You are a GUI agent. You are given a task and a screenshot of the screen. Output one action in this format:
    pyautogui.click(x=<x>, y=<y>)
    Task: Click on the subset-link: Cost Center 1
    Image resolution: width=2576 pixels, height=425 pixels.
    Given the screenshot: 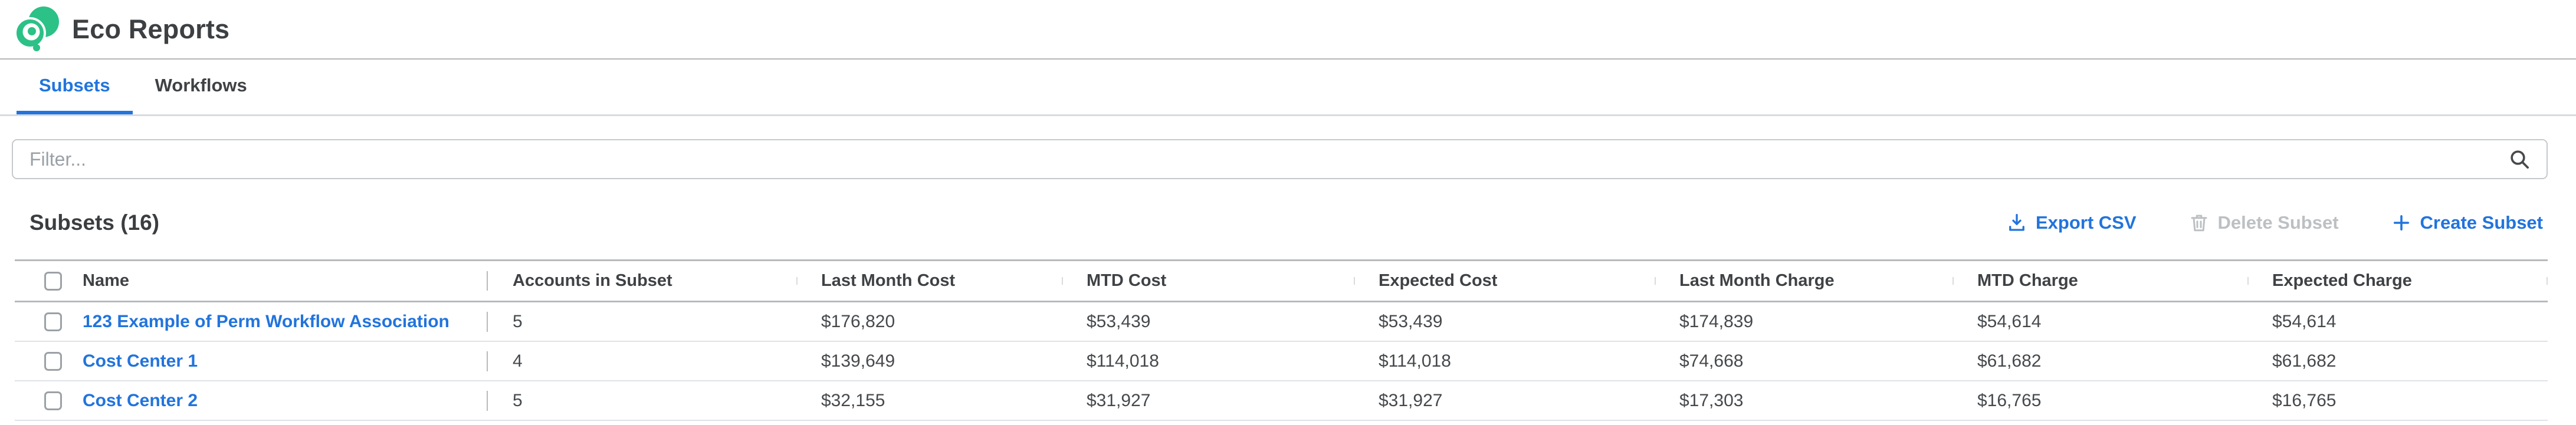 What is the action you would take?
    pyautogui.click(x=140, y=361)
    